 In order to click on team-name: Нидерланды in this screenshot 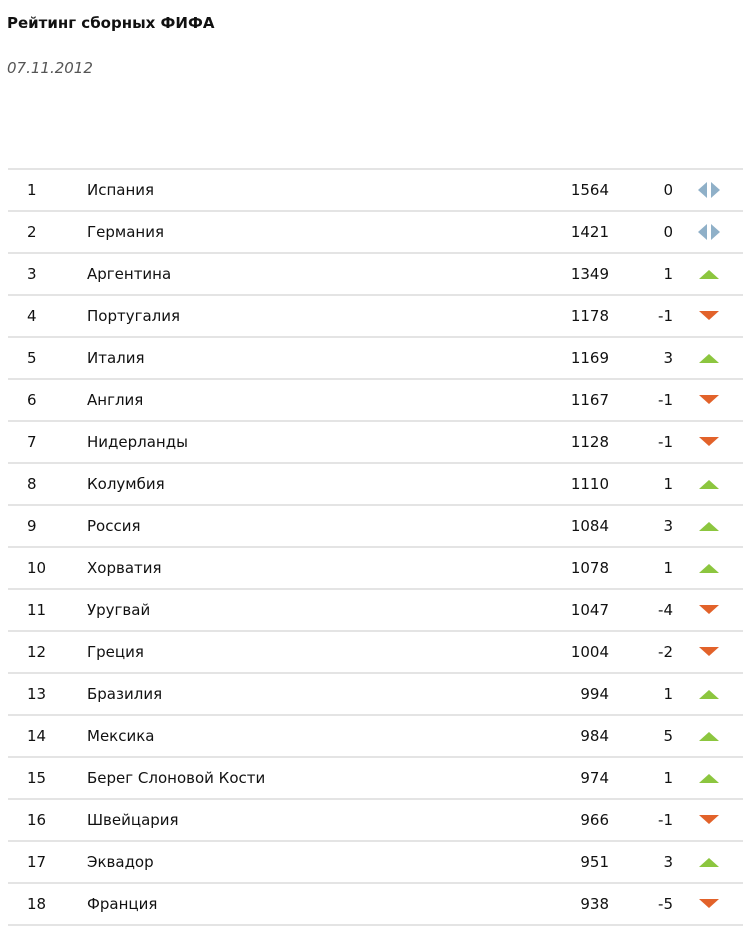, I will do `click(137, 442)`.